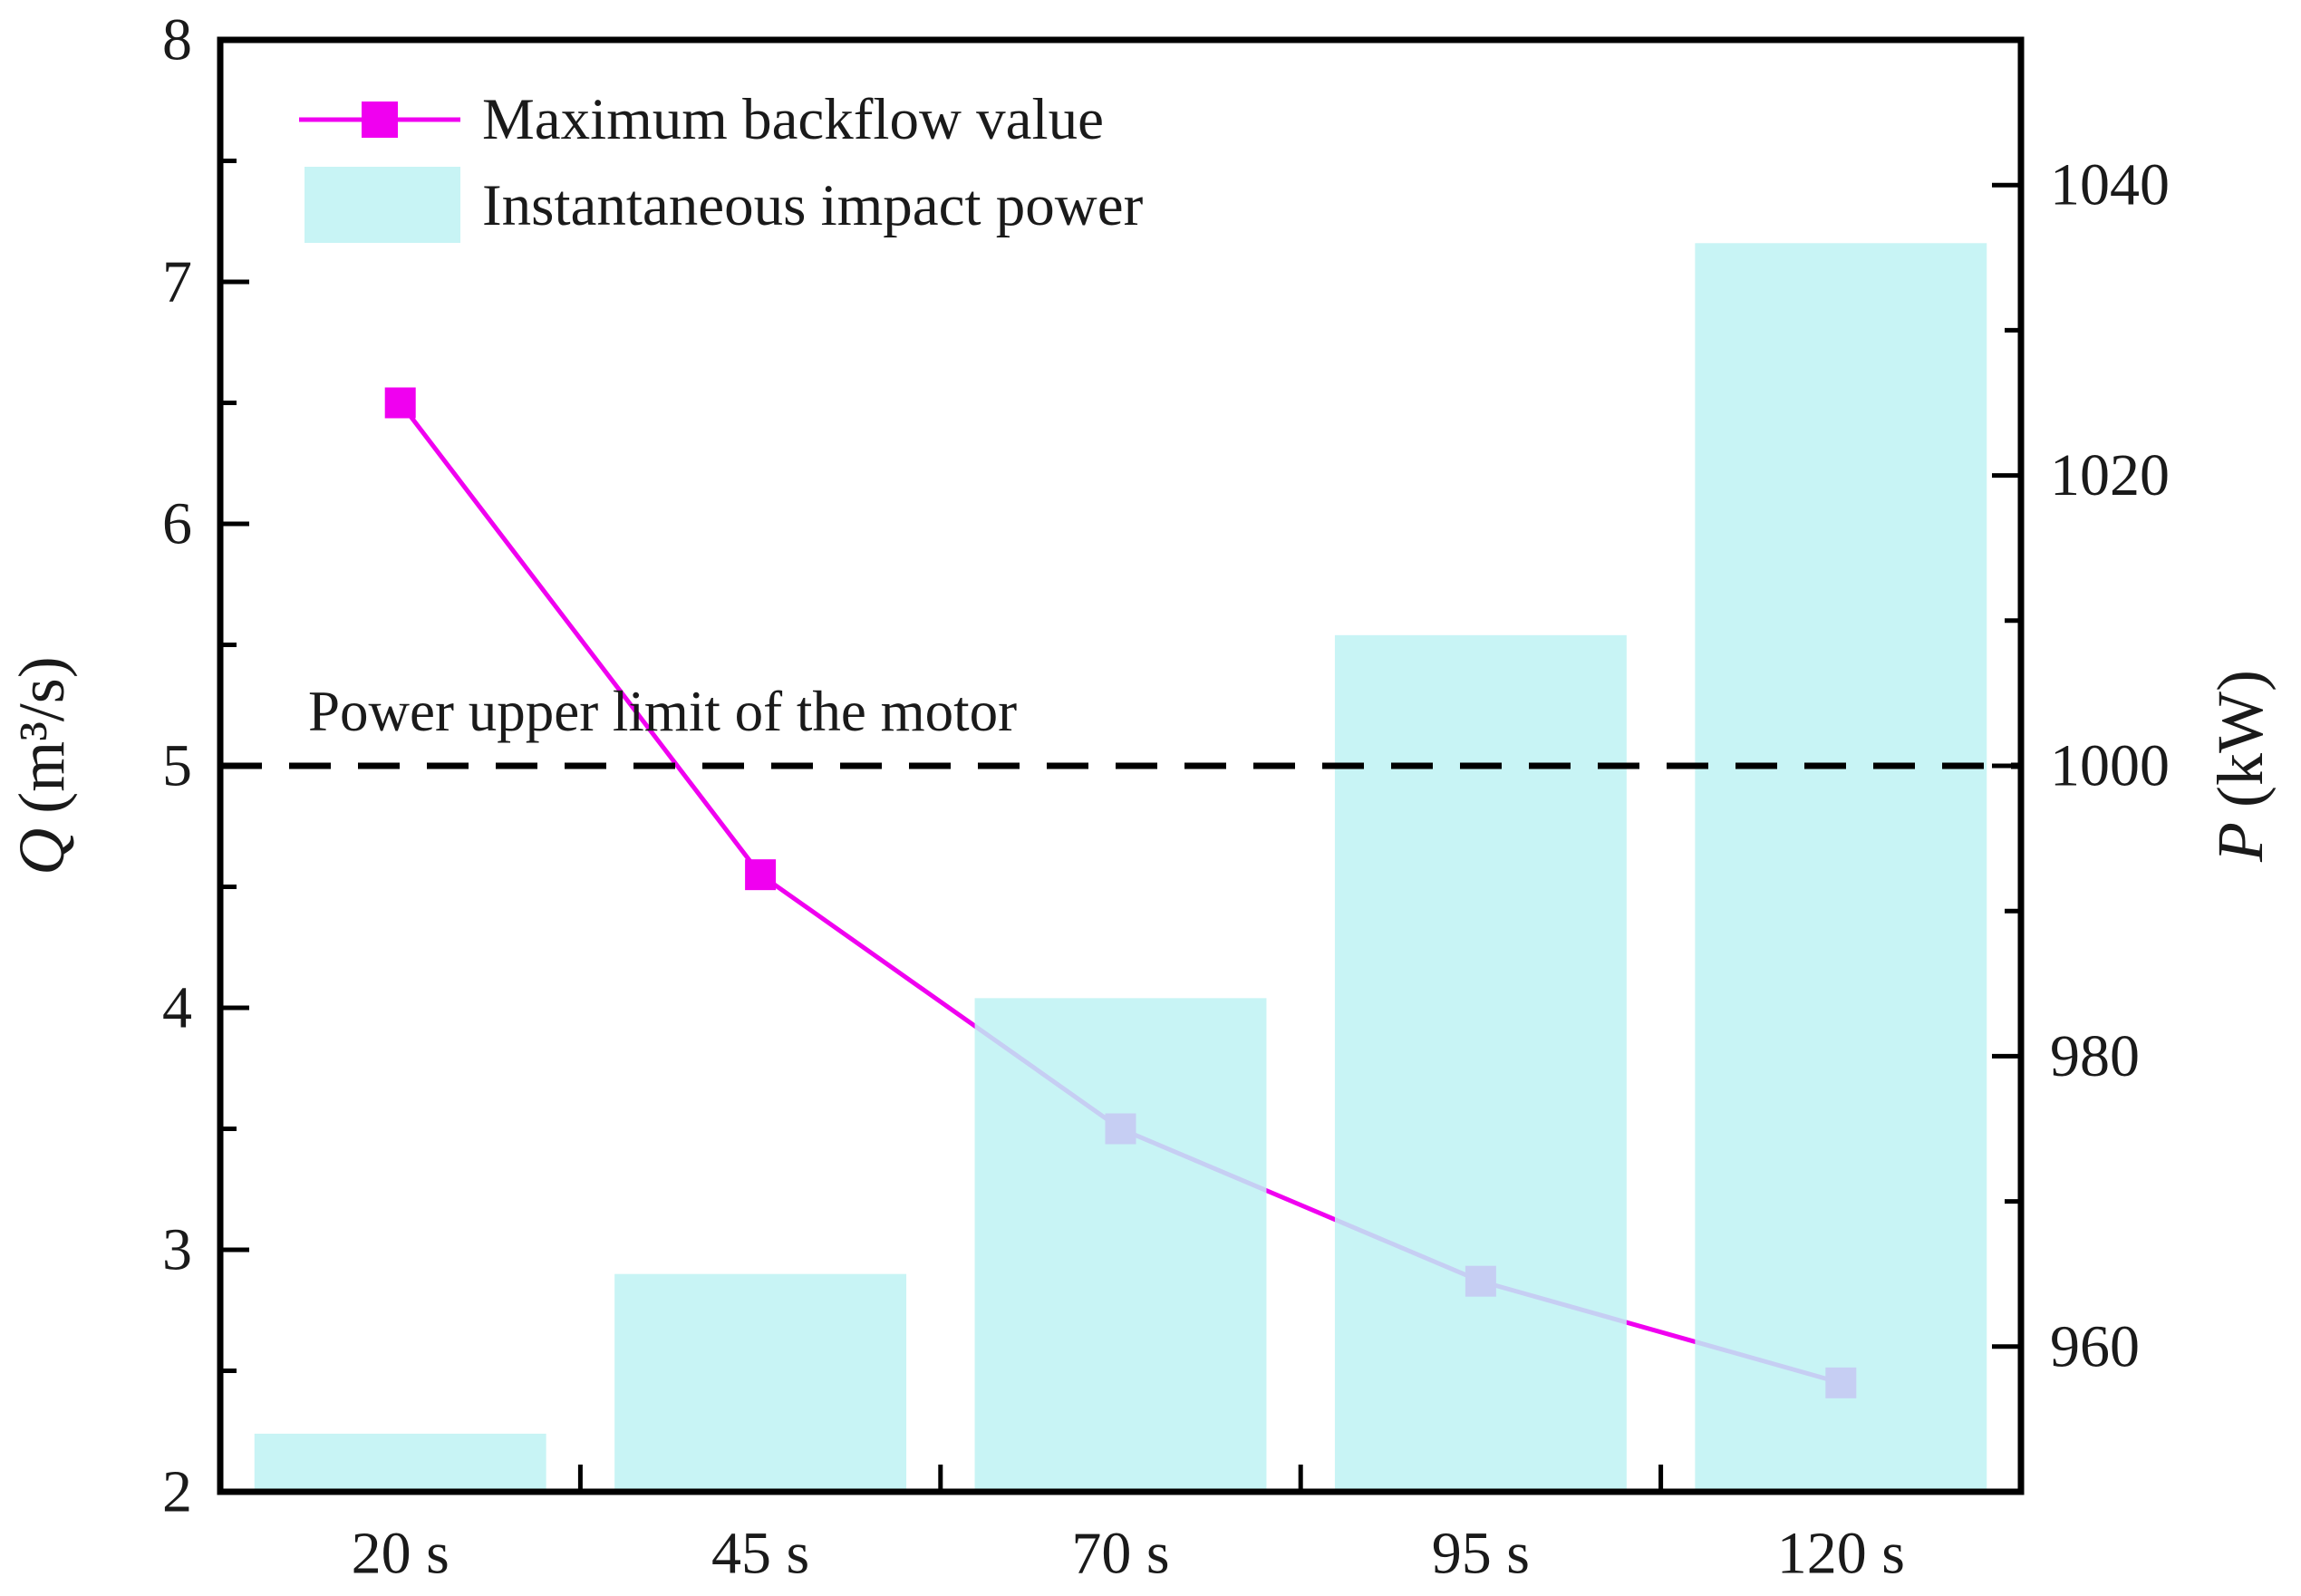 The image size is (2301, 1596). I want to click on left-tick-label: 7, so click(177, 282).